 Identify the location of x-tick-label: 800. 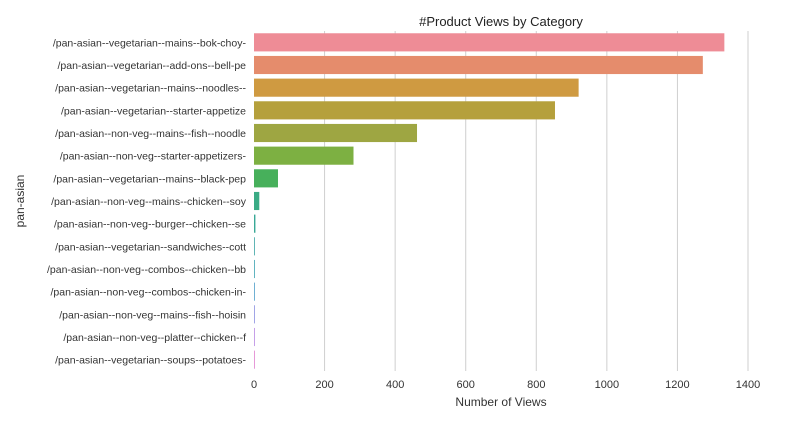
(536, 385).